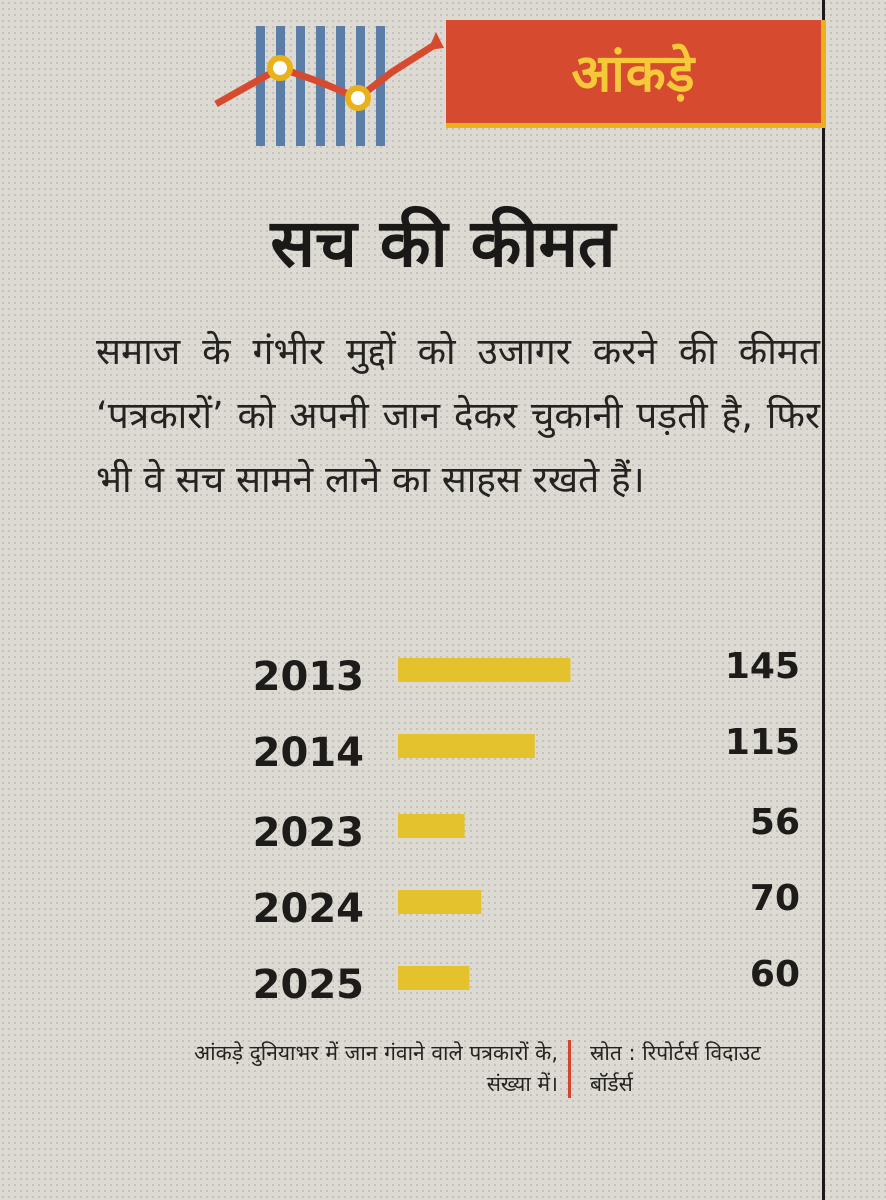 This screenshot has width=886, height=1200. I want to click on value-label: 145, so click(762, 666).